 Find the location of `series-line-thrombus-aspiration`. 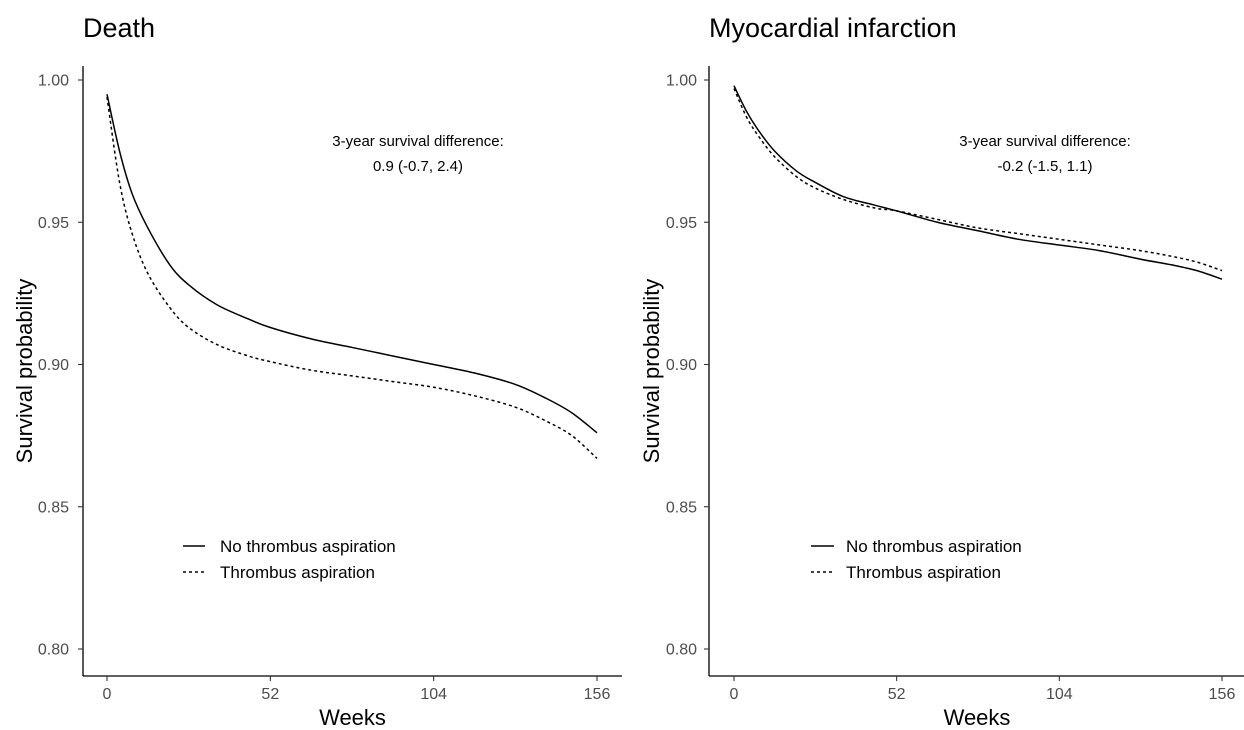

series-line-thrombus-aspiration is located at coordinates (978, 180).